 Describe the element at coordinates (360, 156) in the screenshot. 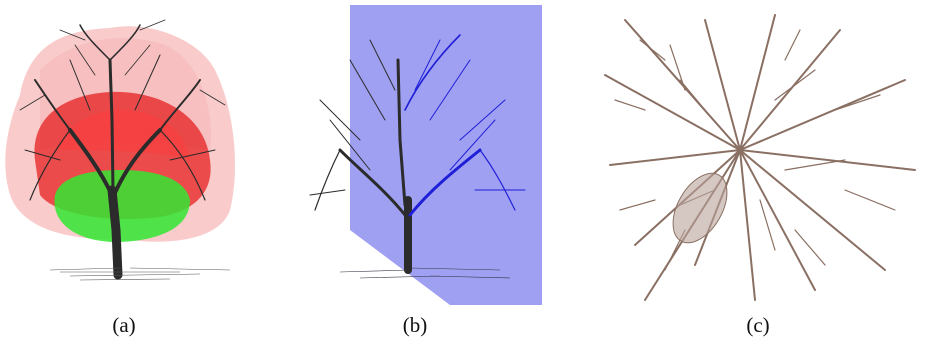

I see `tree-branches-left` at that location.